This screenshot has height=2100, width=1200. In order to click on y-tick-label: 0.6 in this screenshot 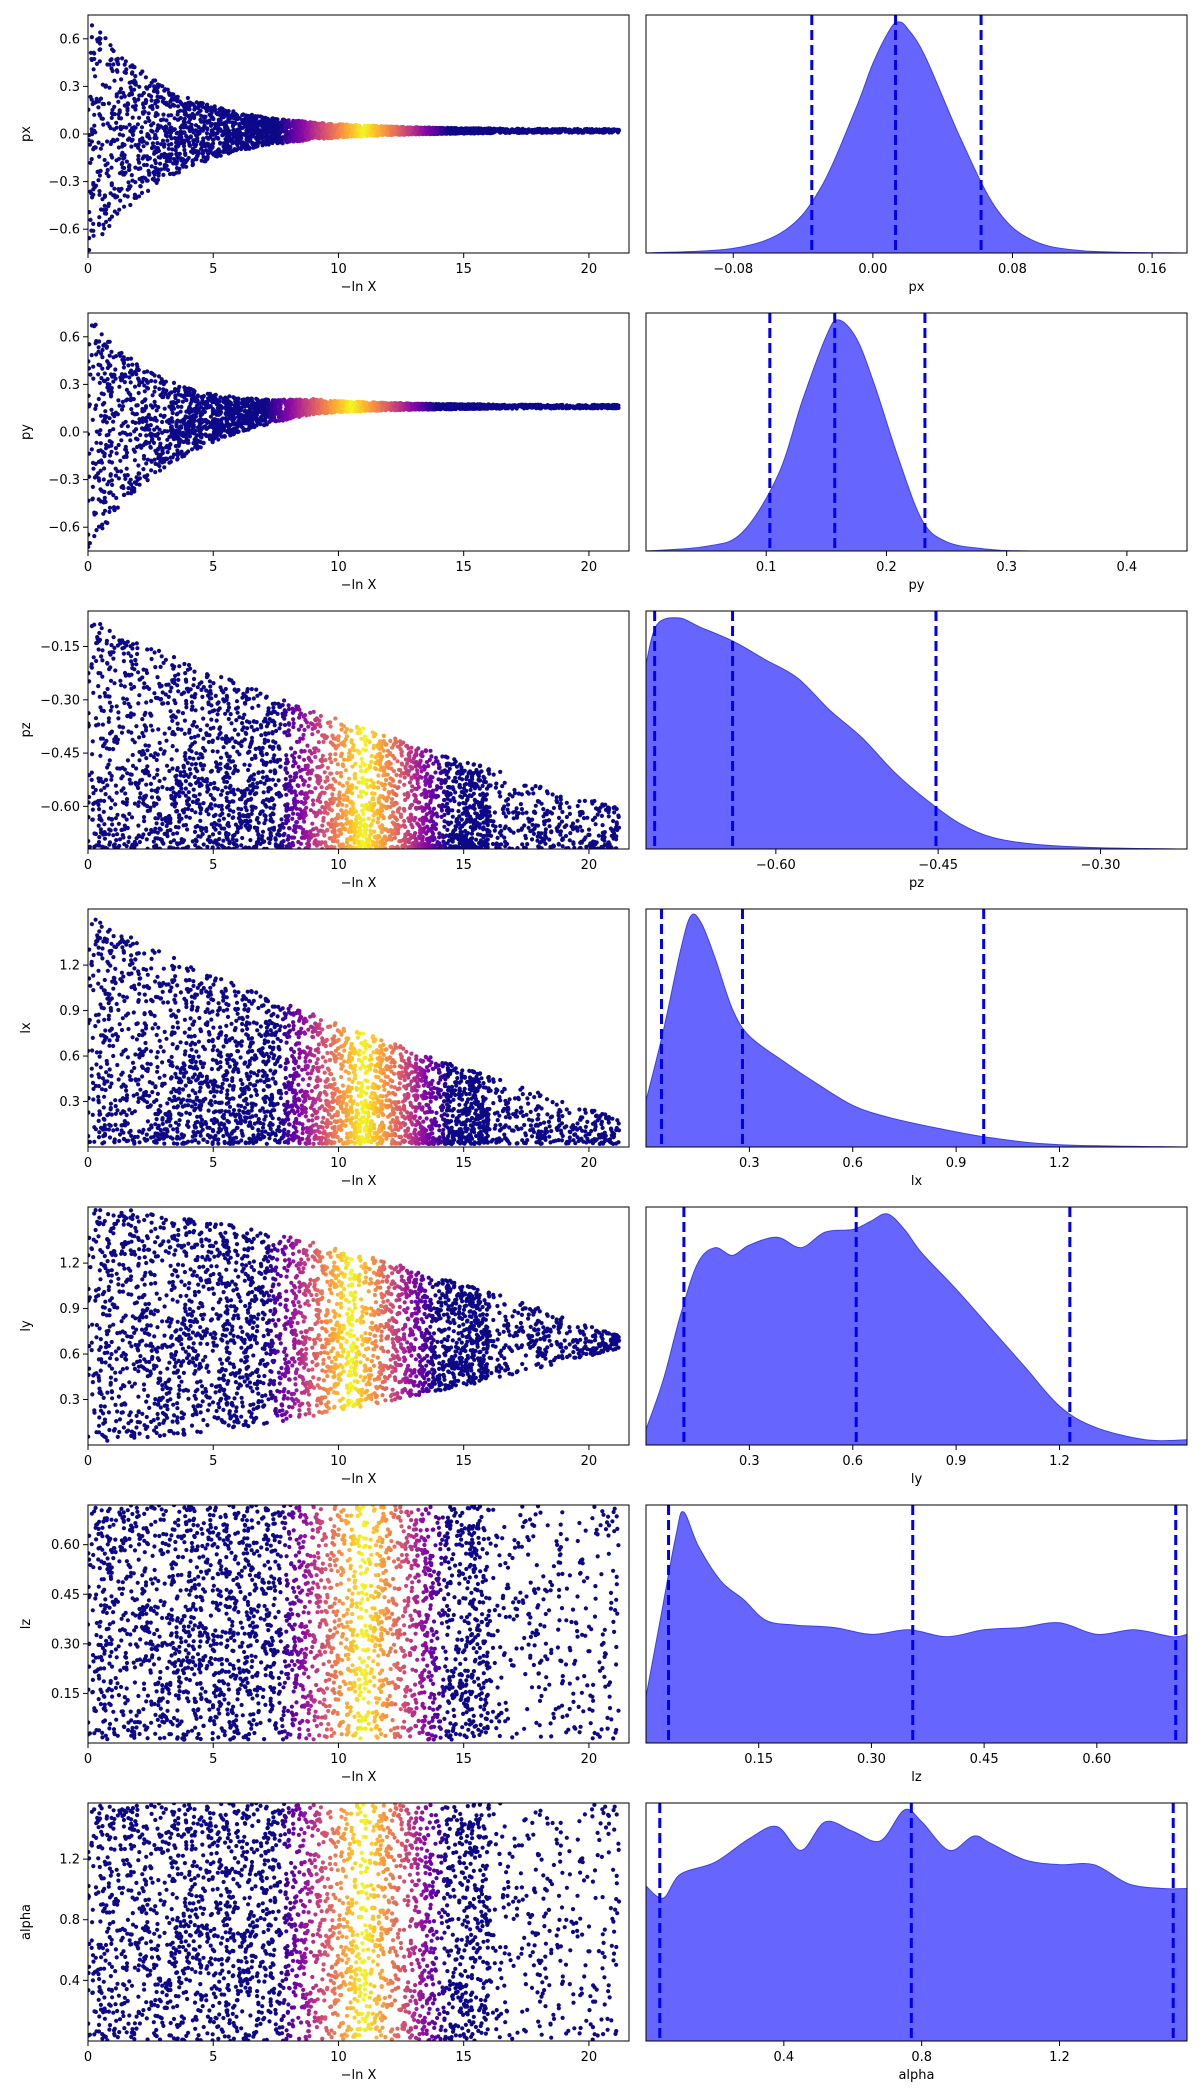, I will do `click(69, 39)`.